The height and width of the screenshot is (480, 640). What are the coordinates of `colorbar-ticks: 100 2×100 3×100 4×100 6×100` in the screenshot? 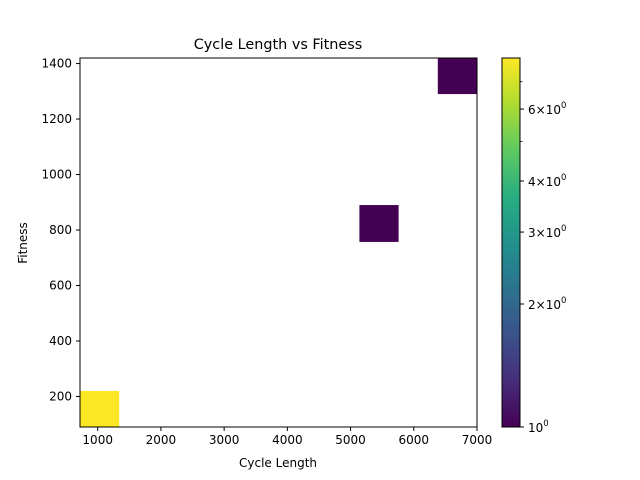 It's located at (543, 258).